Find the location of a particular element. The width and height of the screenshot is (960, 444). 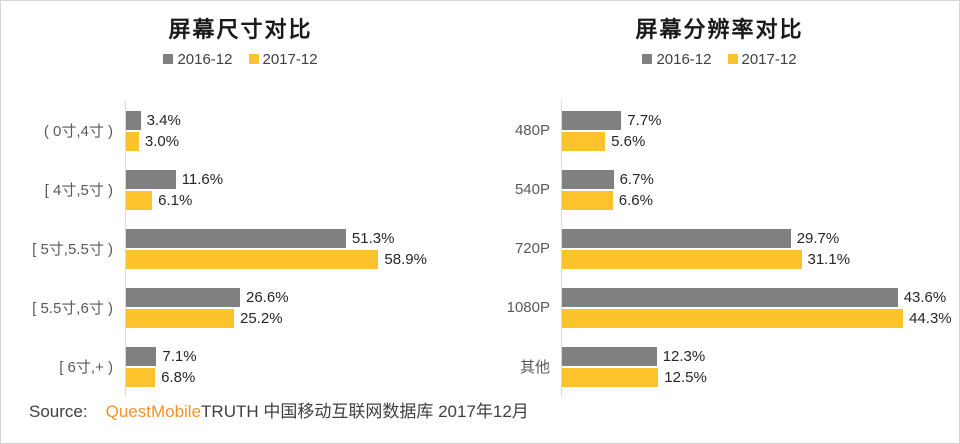

bar-group: 43.6% 44.3% is located at coordinates (760, 307).